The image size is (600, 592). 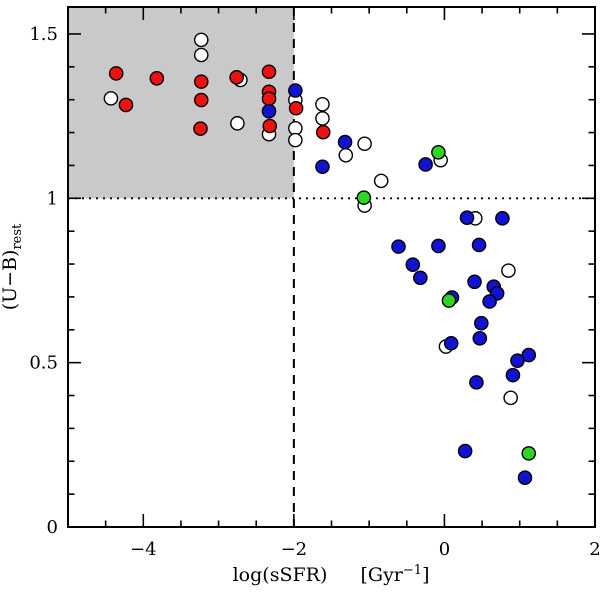 What do you see at coordinates (381, 575) in the screenshot?
I see `unit-base: [Gyr` at bounding box center [381, 575].